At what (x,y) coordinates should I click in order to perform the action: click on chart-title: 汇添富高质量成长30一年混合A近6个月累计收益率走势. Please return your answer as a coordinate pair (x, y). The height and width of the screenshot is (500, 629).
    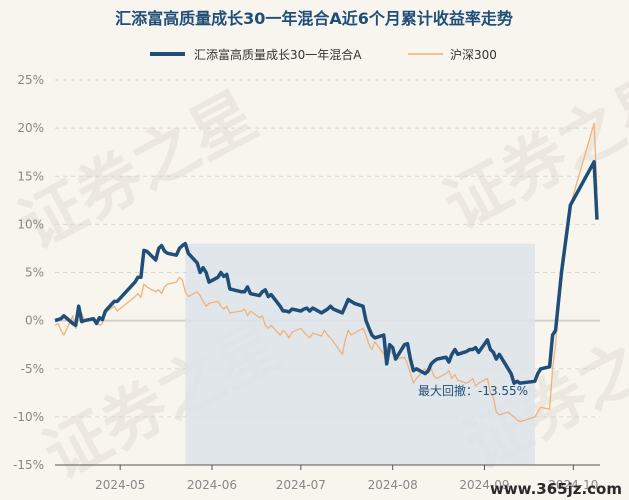
    Looking at the image, I should click on (314, 18).